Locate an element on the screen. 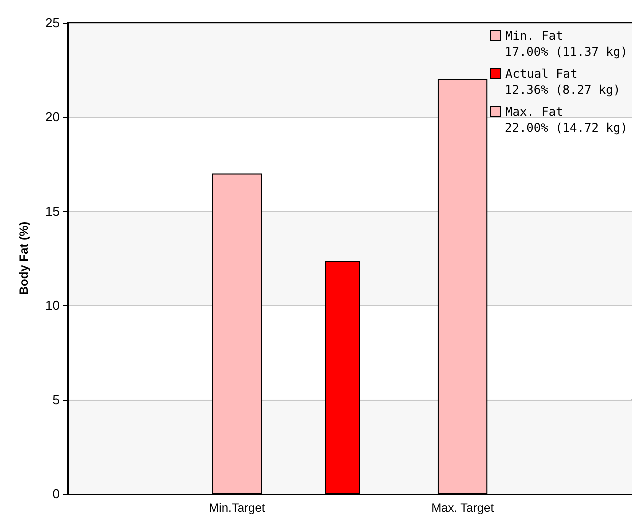  y-axis-title: Body Fat (%) is located at coordinates (24, 259).